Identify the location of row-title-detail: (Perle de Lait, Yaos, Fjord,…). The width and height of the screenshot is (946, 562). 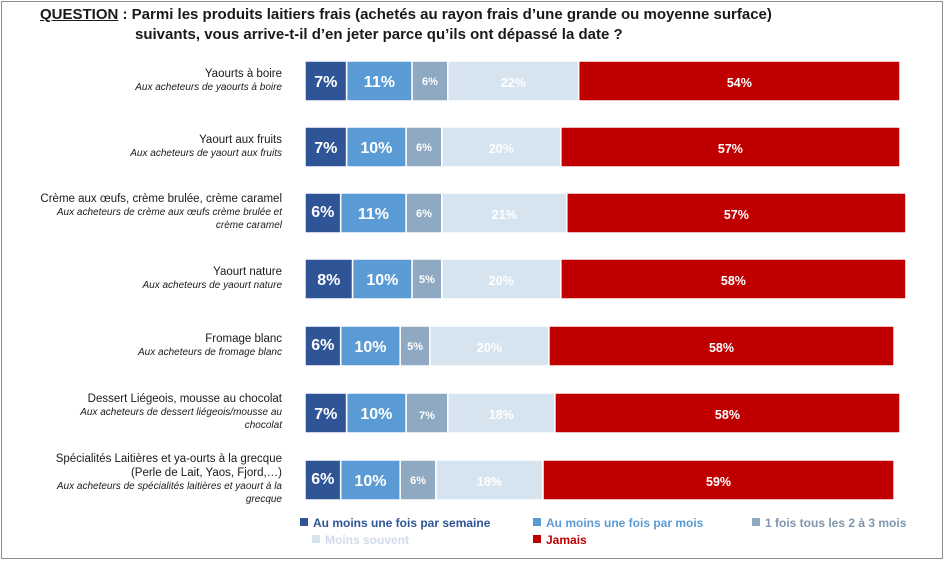
(206, 473).